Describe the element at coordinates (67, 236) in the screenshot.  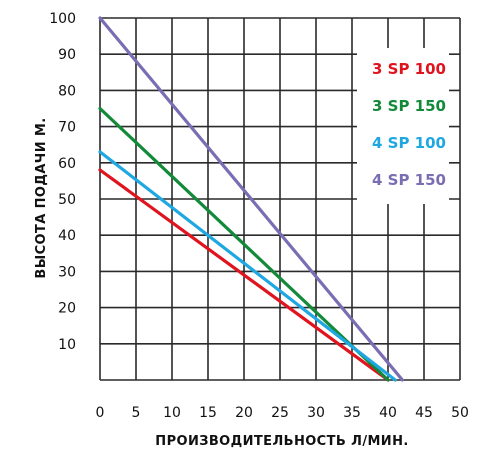
I see `y-tick-label: 40` at that location.